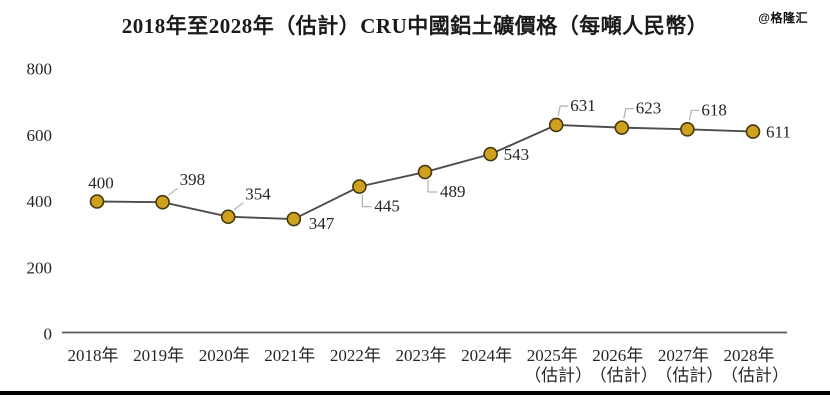  What do you see at coordinates (783, 18) in the screenshot?
I see `watermark-logo: @格隆汇` at bounding box center [783, 18].